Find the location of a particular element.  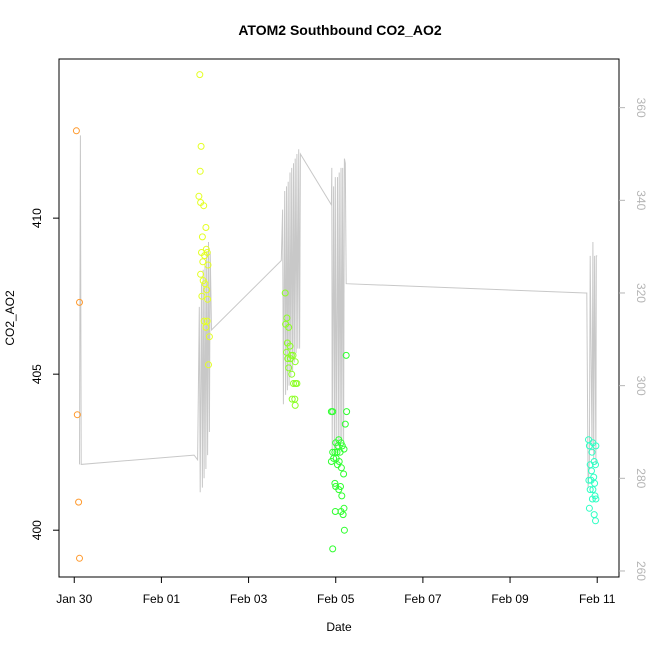

x-tick-label: Jan 30 is located at coordinates (74, 599).